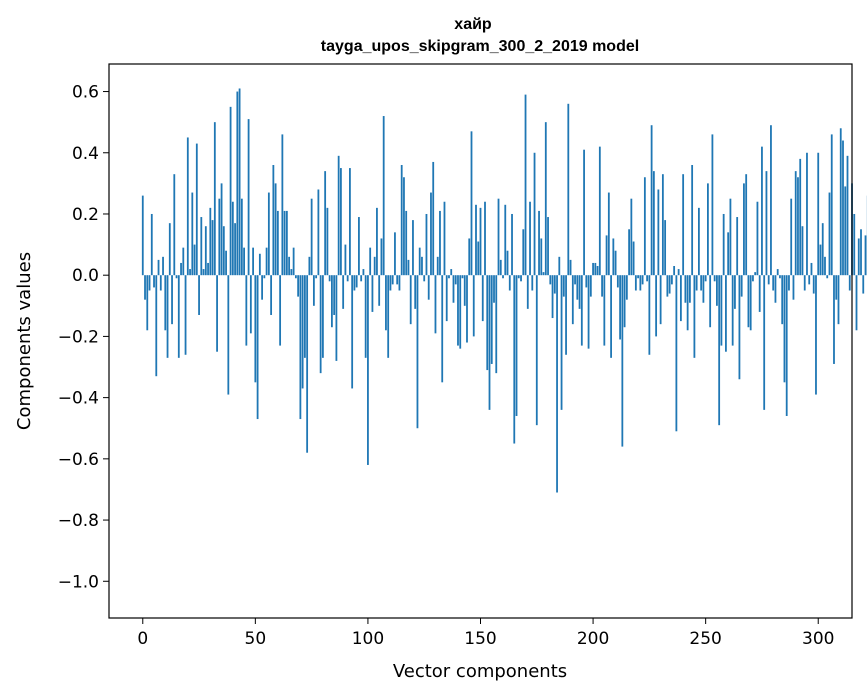 This screenshot has width=867, height=696. What do you see at coordinates (705, 639) in the screenshot?
I see `x-tick-label: 250` at bounding box center [705, 639].